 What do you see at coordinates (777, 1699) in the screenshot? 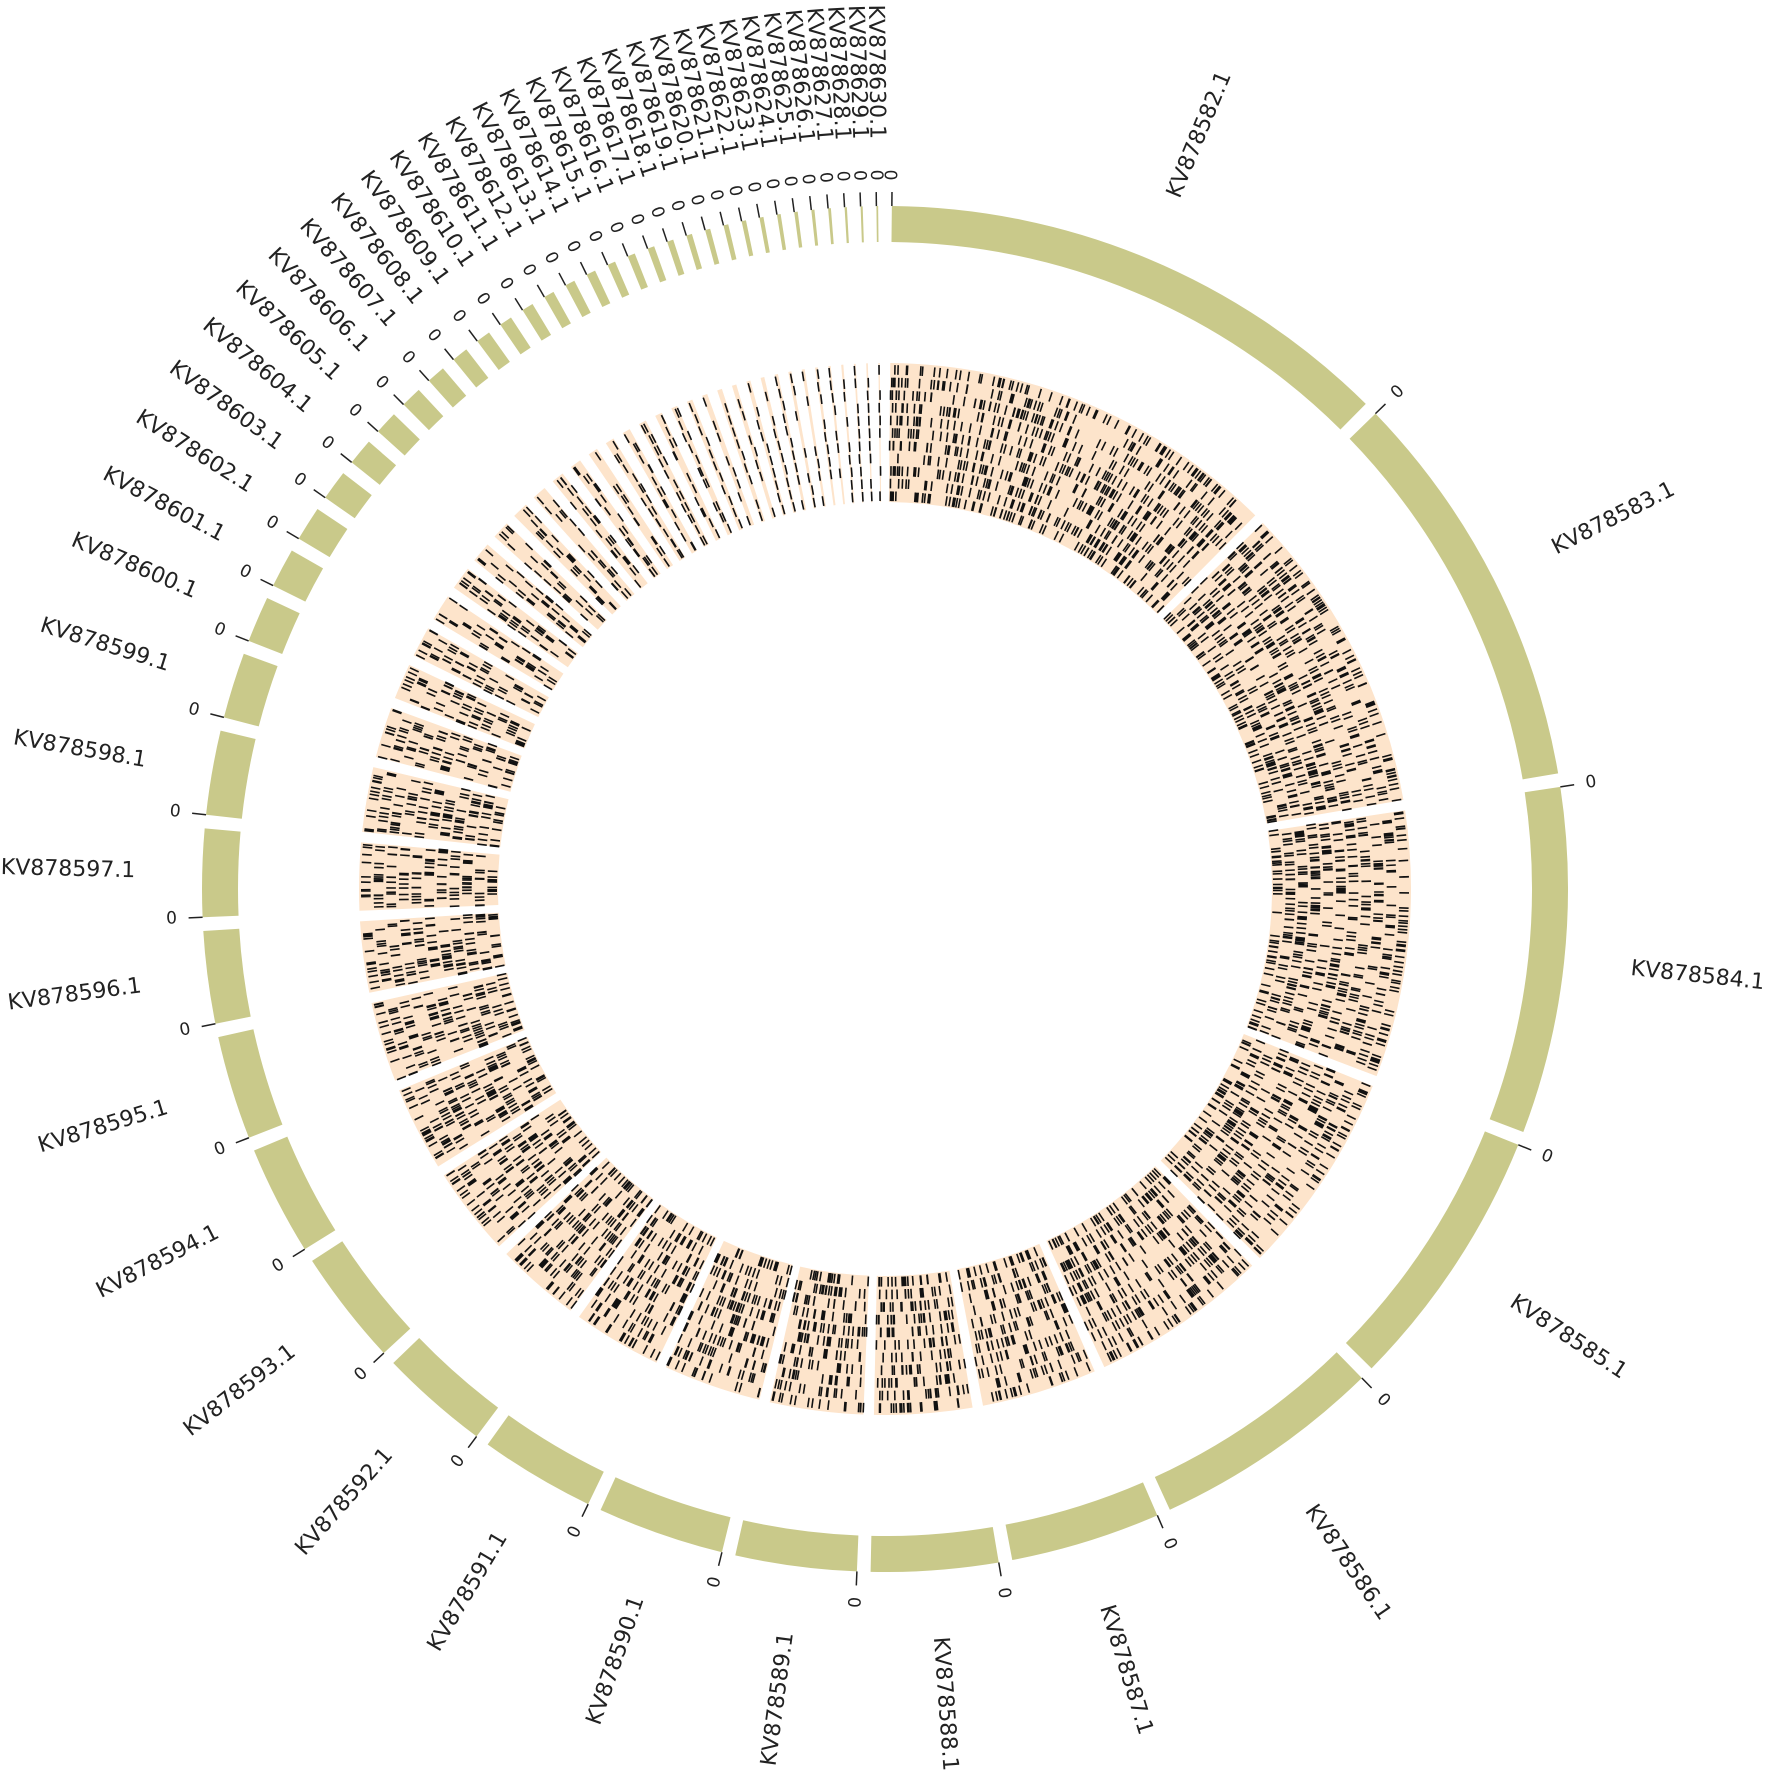
I see `scaffold-label: KV878589.1` at bounding box center [777, 1699].